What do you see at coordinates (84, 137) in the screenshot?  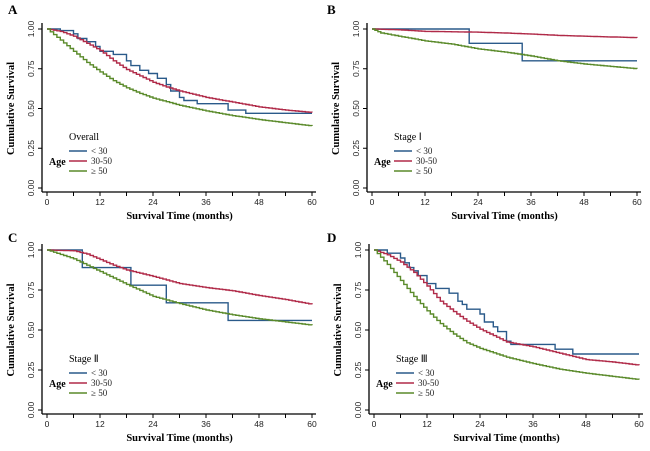 I see `legend-subtitle: Overall` at bounding box center [84, 137].